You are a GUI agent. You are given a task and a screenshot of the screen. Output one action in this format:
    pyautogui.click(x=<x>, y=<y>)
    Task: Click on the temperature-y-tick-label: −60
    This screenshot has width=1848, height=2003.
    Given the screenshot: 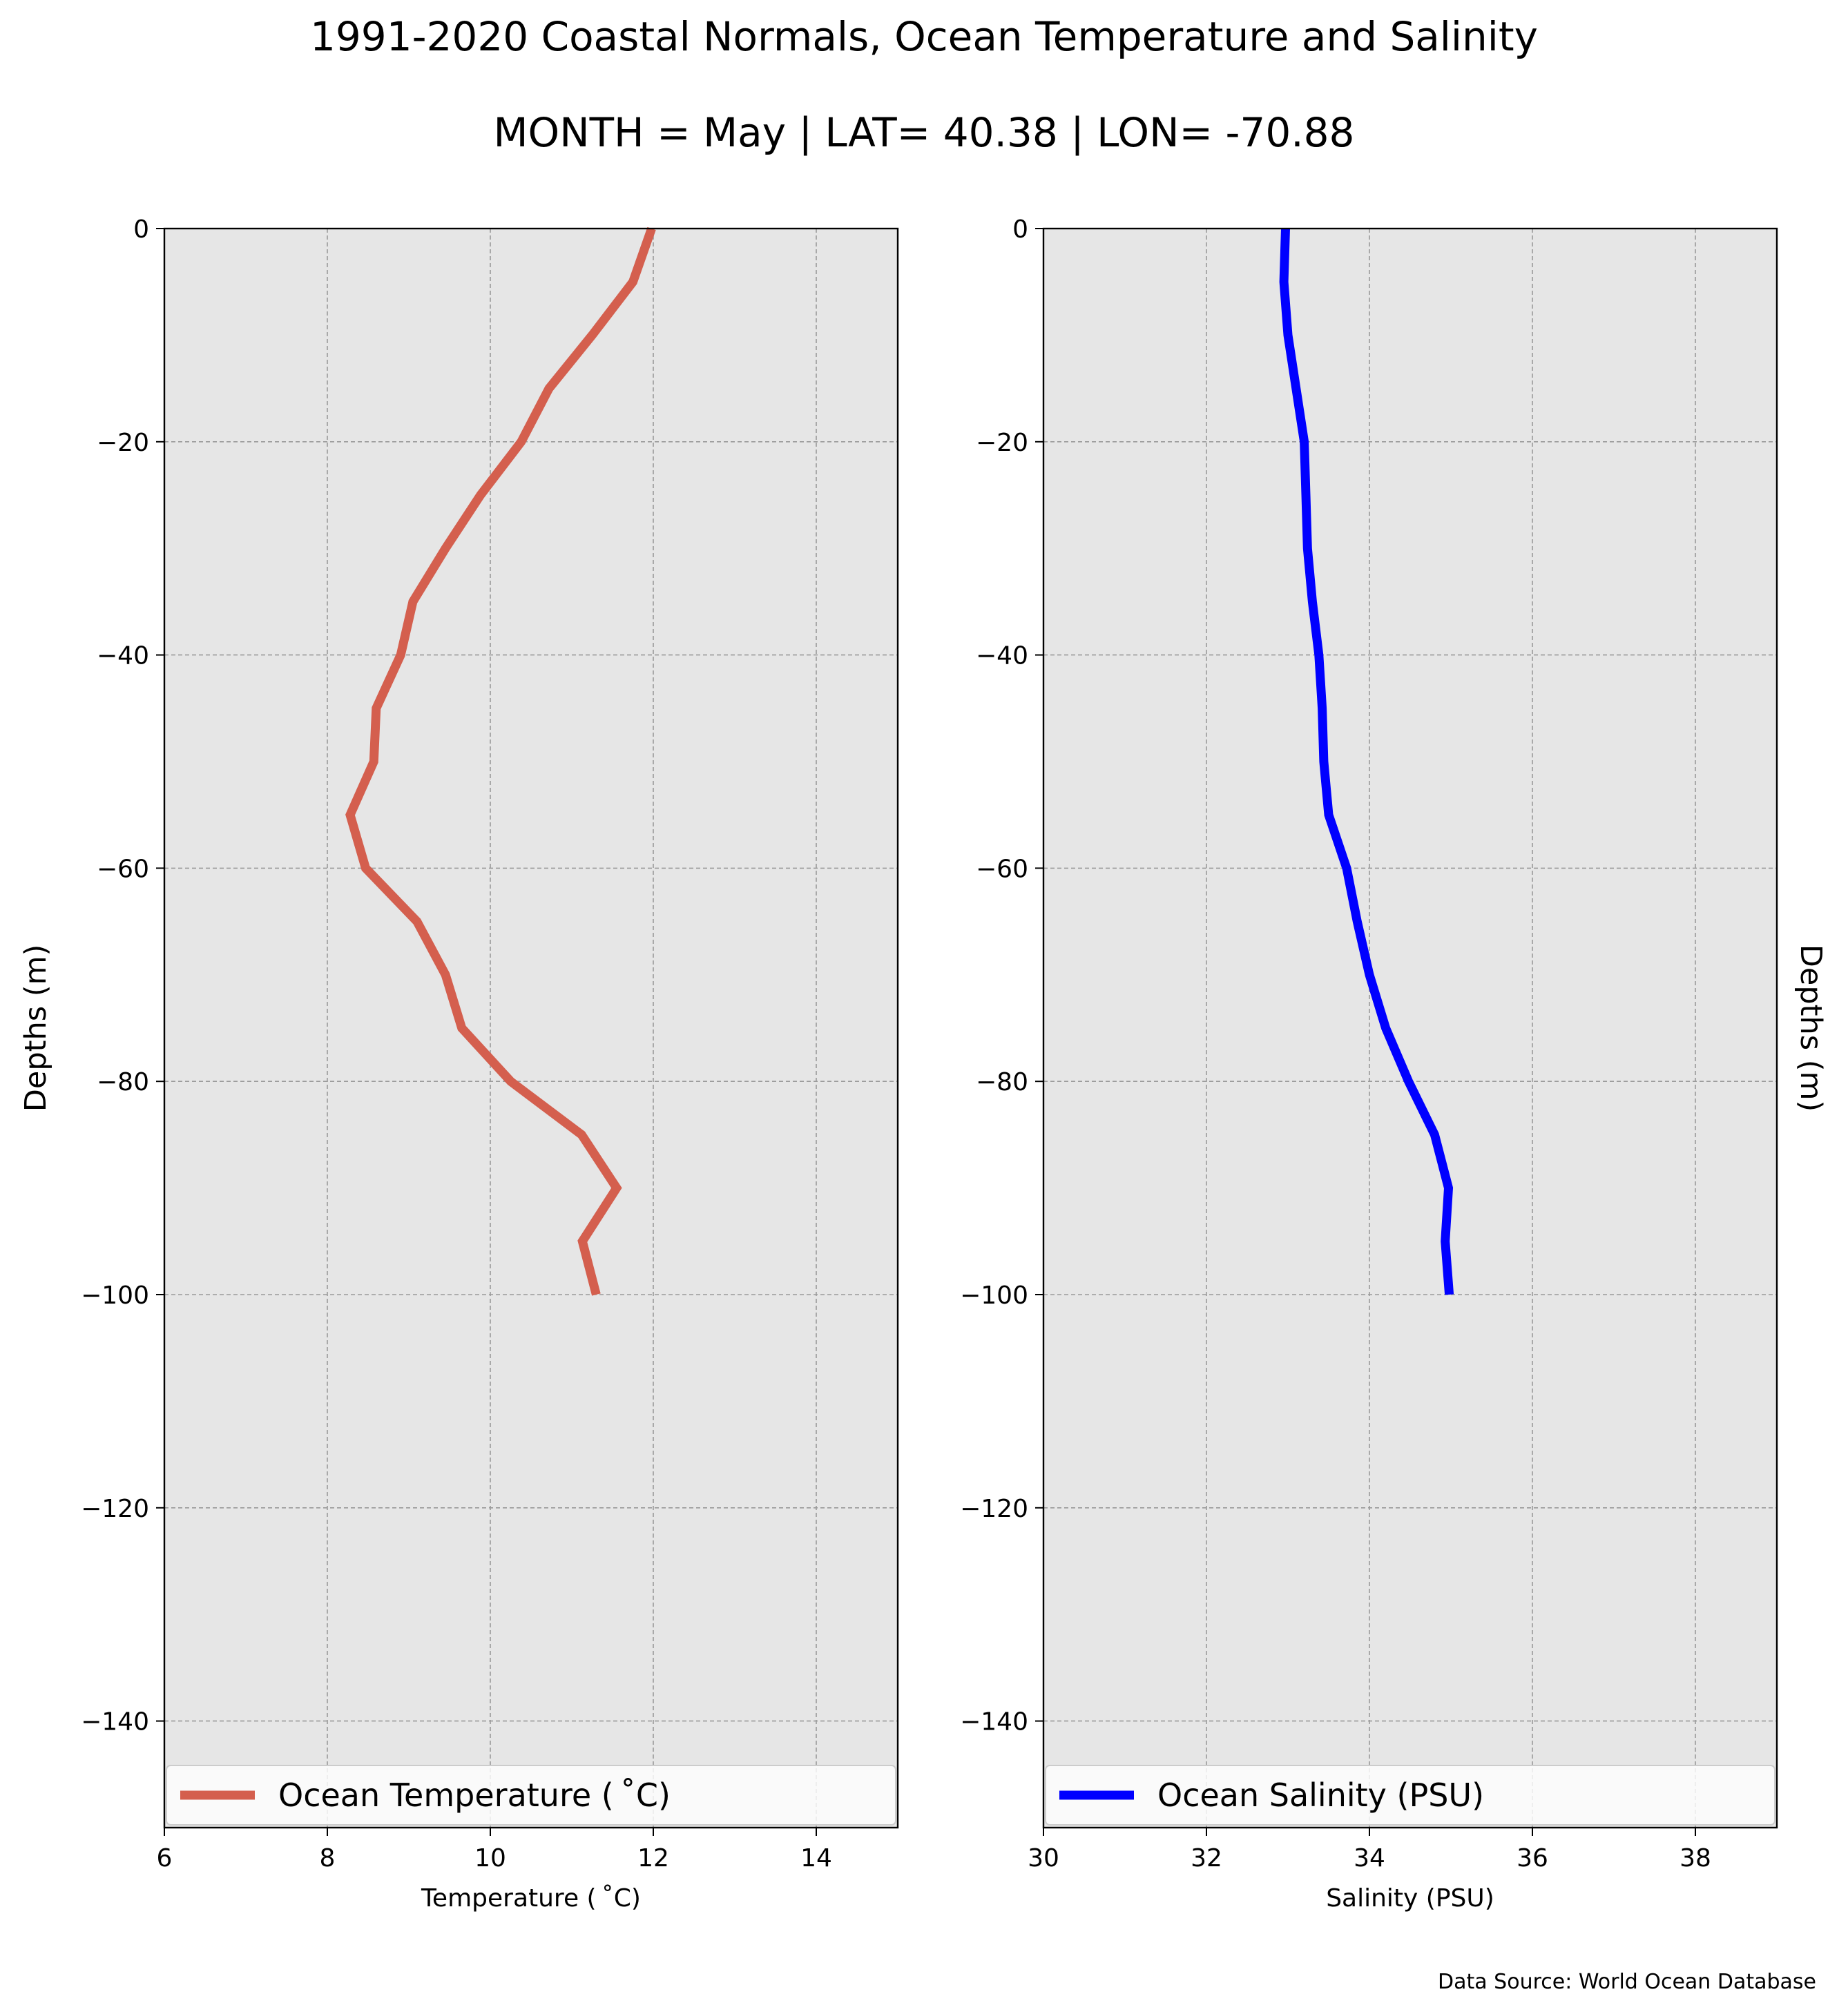 What is the action you would take?
    pyautogui.click(x=123, y=869)
    